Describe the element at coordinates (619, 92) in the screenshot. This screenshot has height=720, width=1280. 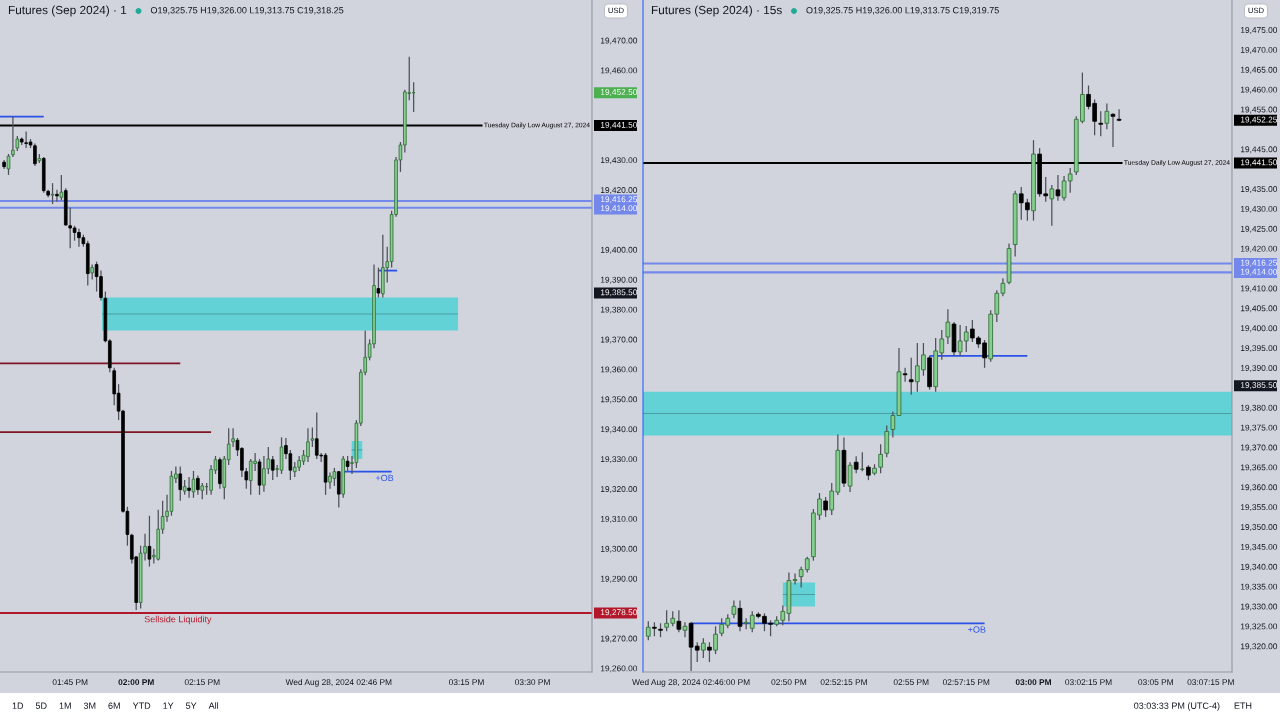
I see `y-tick-label: 19,452.50` at that location.